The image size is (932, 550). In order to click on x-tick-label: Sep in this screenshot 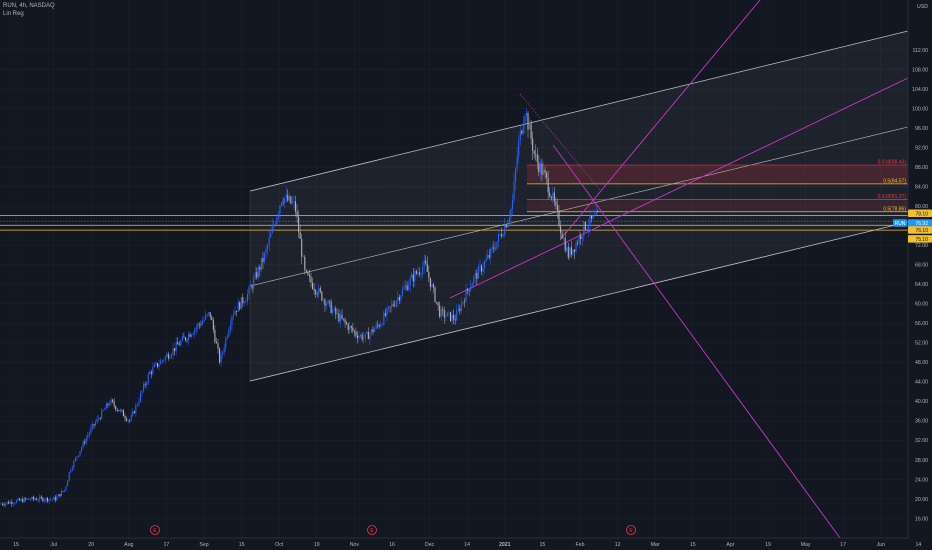, I will do `click(203, 545)`.